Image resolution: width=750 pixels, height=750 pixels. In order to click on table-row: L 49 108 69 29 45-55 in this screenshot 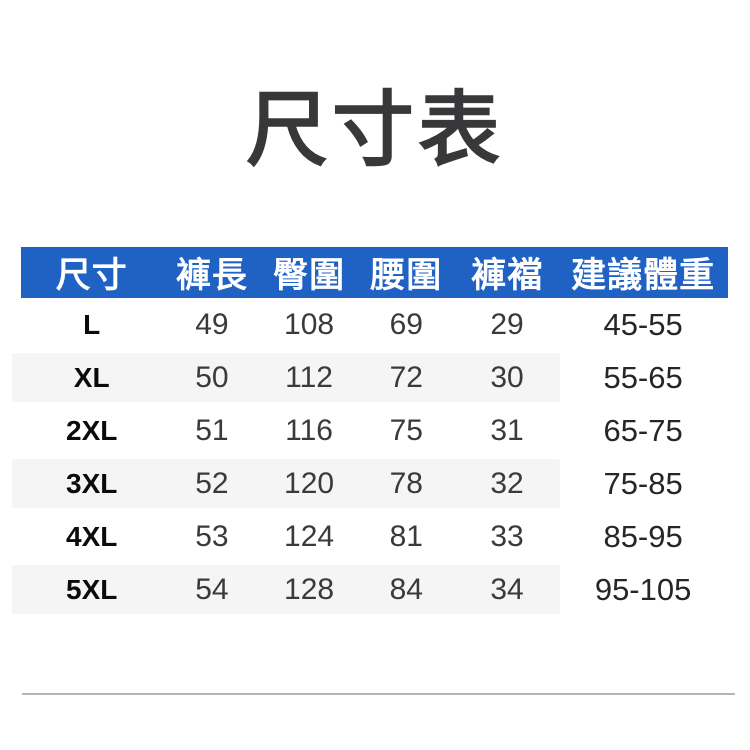, I will do `click(374, 324)`.